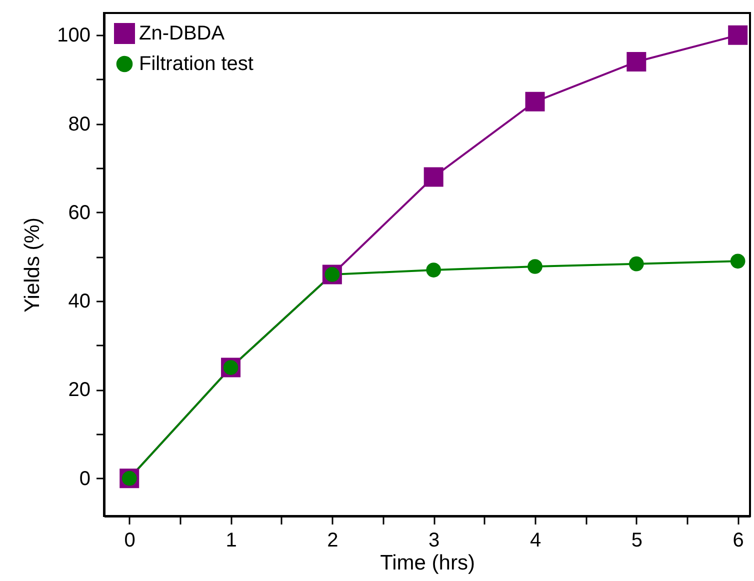 This screenshot has height=581, width=754. What do you see at coordinates (79, 124) in the screenshot?
I see `y-tick-label: 80` at bounding box center [79, 124].